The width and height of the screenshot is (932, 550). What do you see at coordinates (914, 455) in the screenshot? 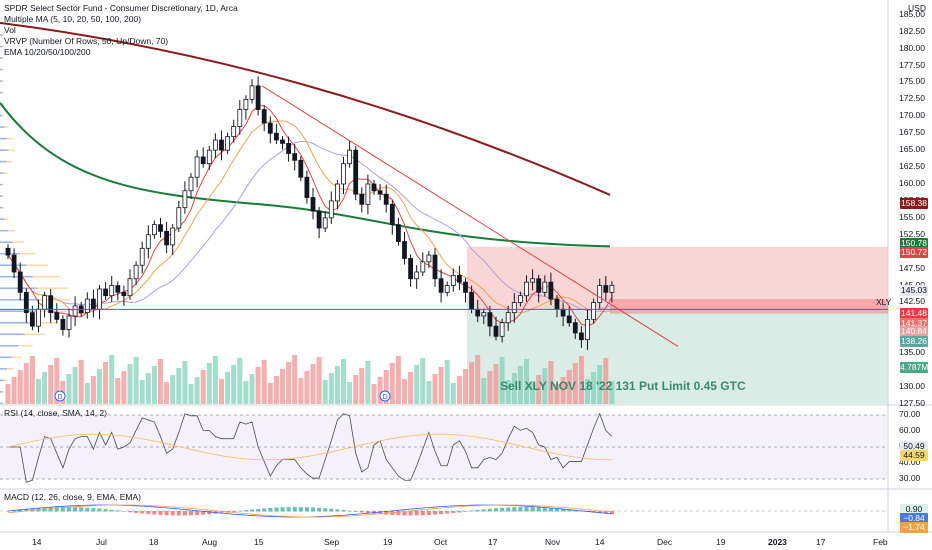
I see `rsi-tag: 44.59` at bounding box center [914, 455].